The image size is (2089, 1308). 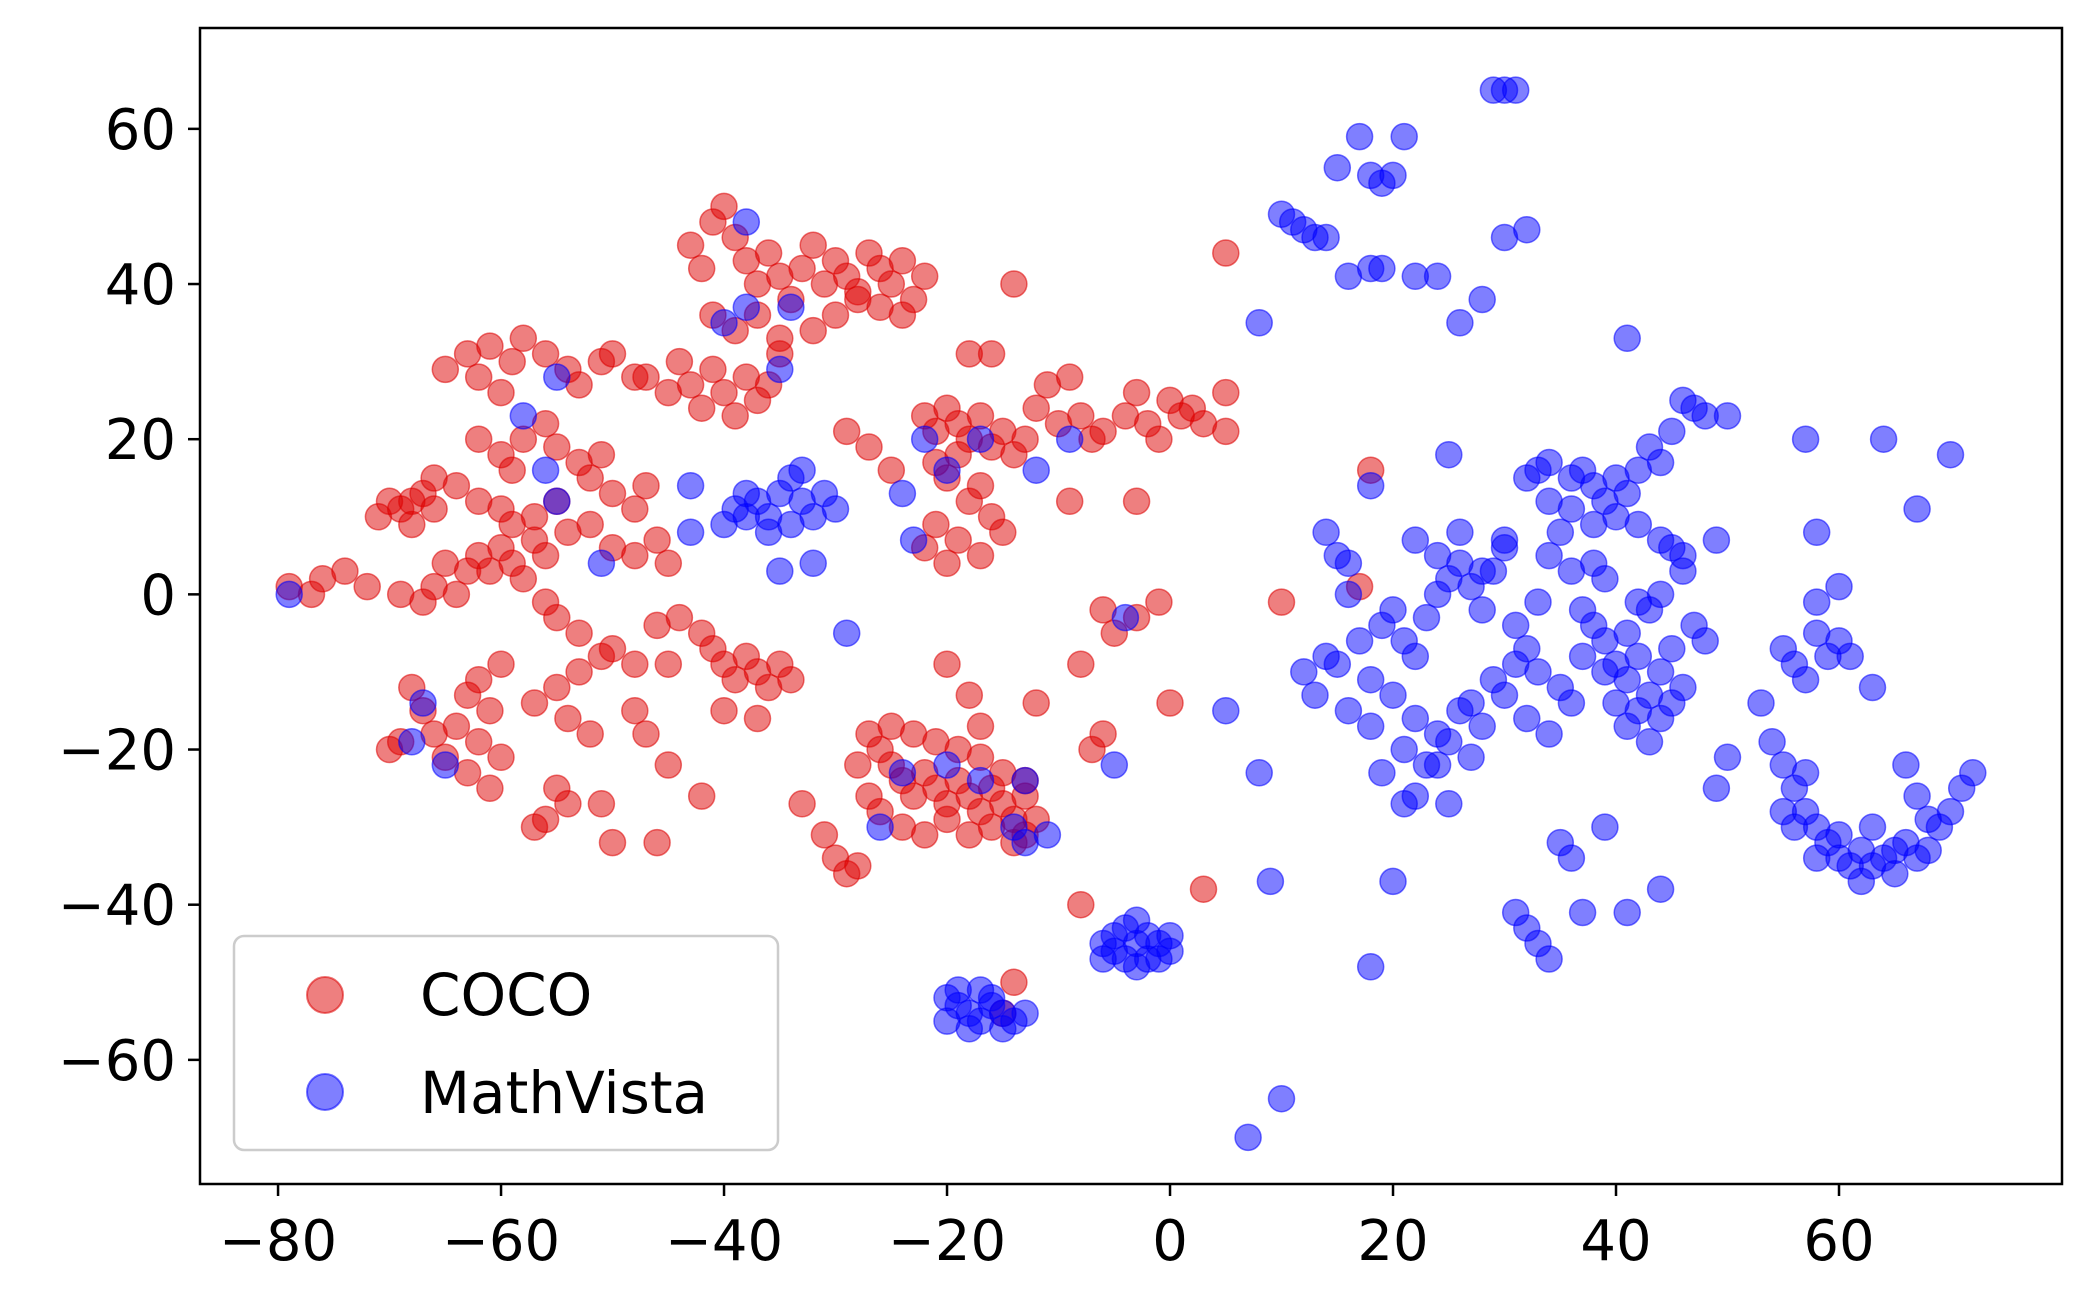 What do you see at coordinates (506, 1043) in the screenshot?
I see `legend: COCO MathVista` at bounding box center [506, 1043].